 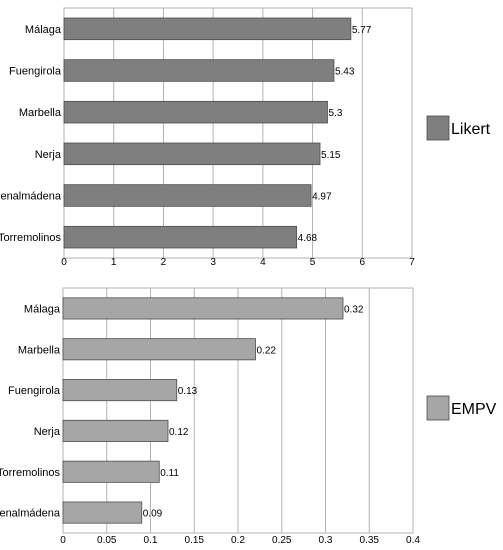 I want to click on value-label: 0.09, so click(x=153, y=514).